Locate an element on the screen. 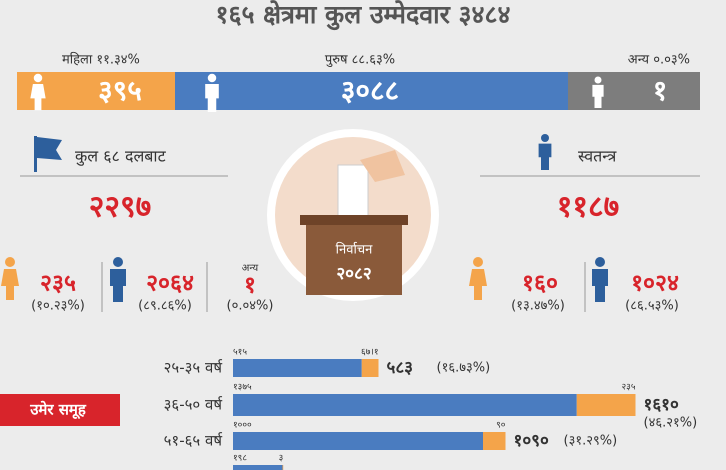 This screenshot has width=726, height=470. party-label: कुल ६८ दलबाट is located at coordinates (121, 157).